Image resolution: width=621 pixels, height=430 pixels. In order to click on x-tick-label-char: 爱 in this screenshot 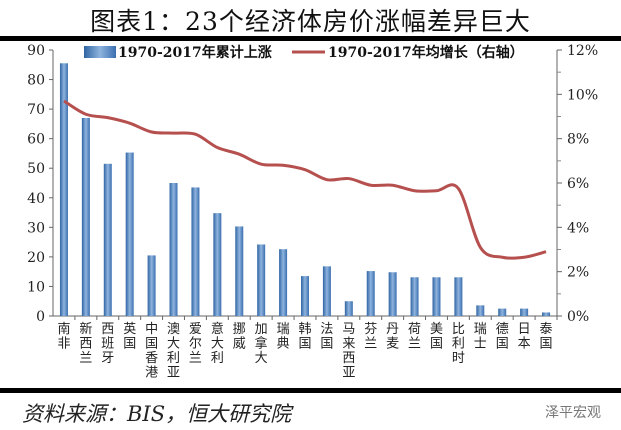, I will do `click(195, 329)`.